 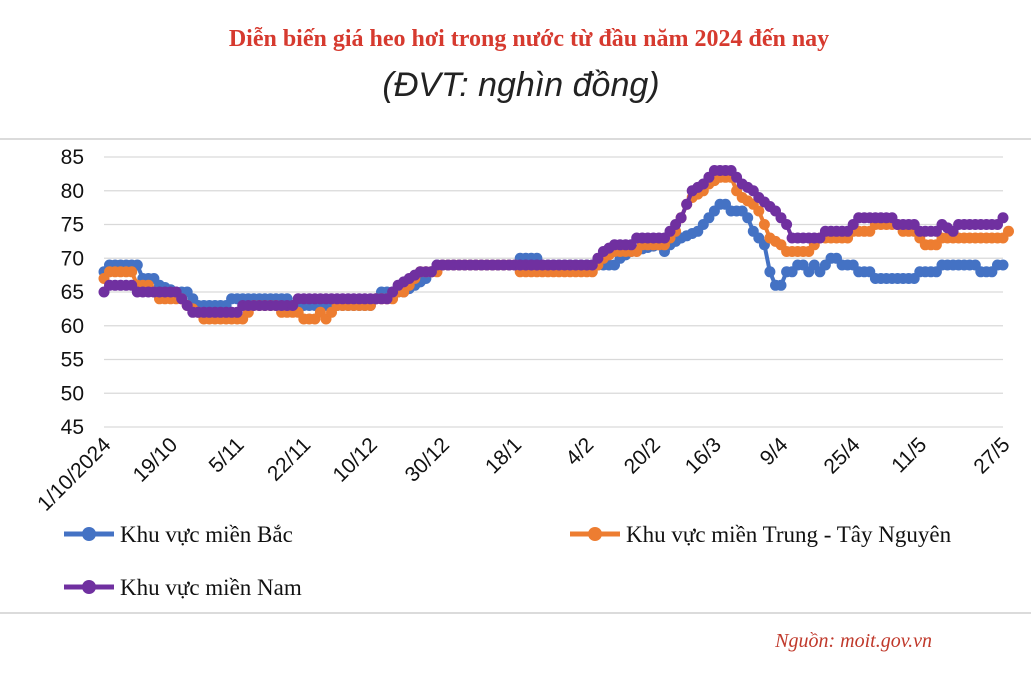 What do you see at coordinates (703, 455) in the screenshot?
I see `x-tick-label: 16/3` at bounding box center [703, 455].